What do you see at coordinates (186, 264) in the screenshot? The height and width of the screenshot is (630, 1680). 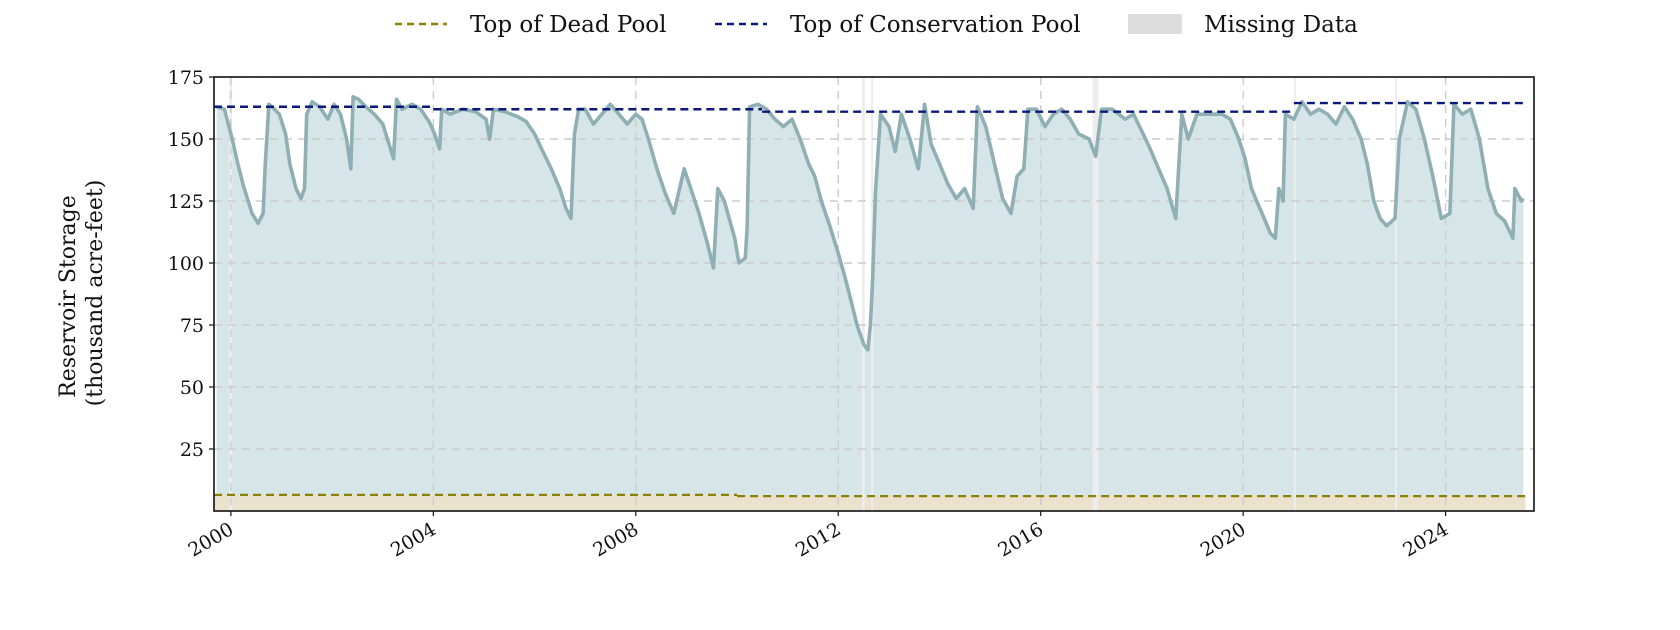 I see `y-tick-label-100: 100` at bounding box center [186, 264].